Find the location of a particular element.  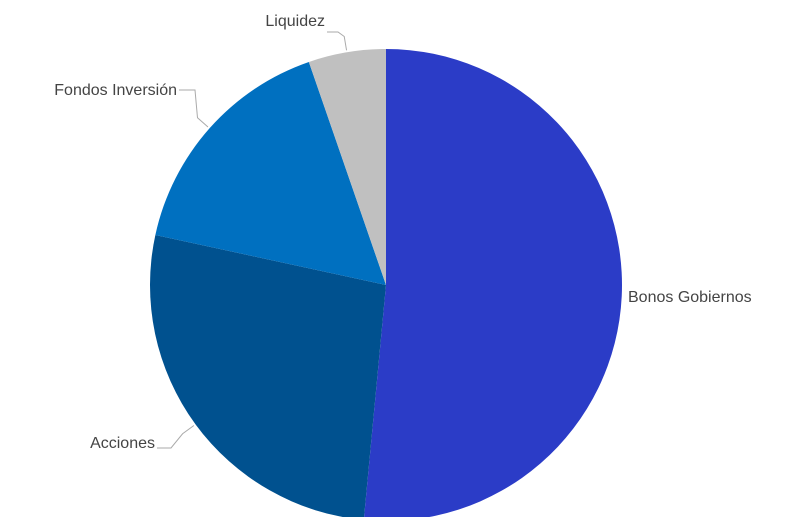

pie-slice-liquidez is located at coordinates (347, 167).